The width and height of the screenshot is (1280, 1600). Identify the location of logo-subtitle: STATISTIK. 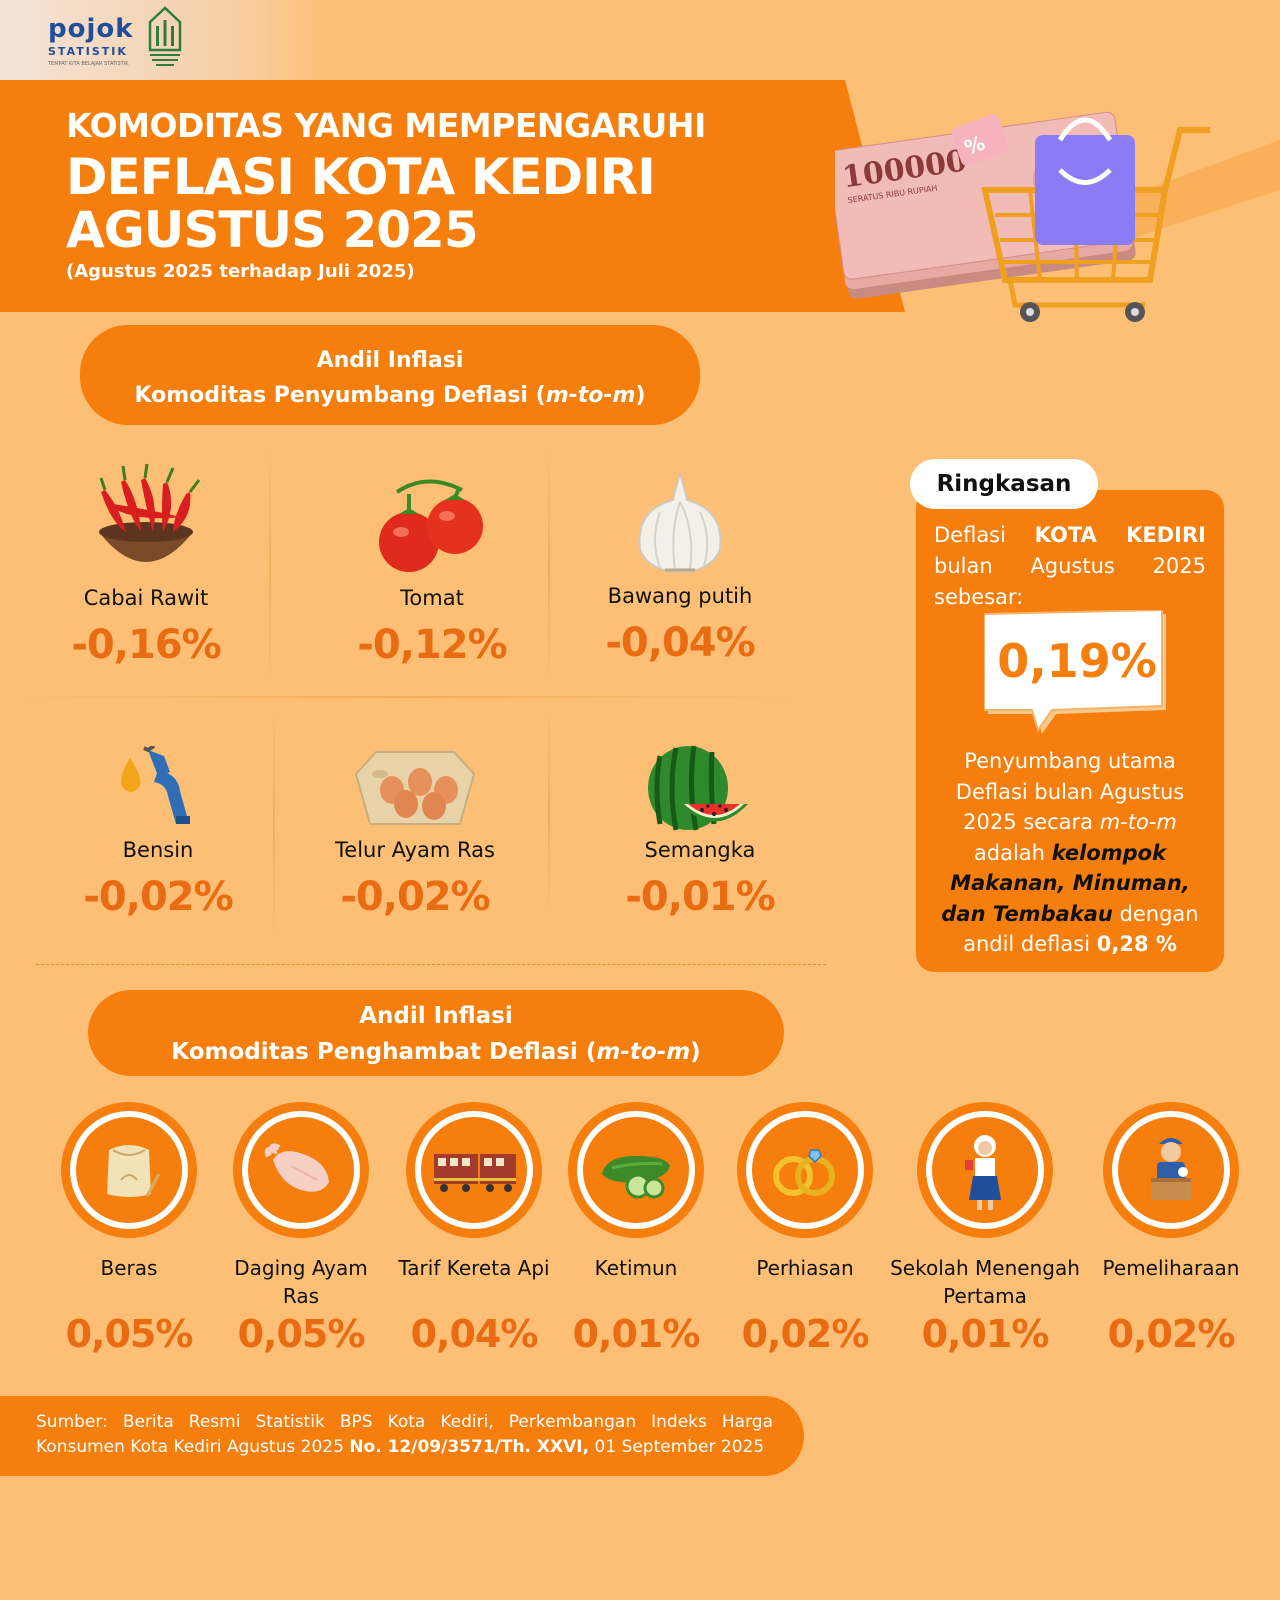
(88, 51).